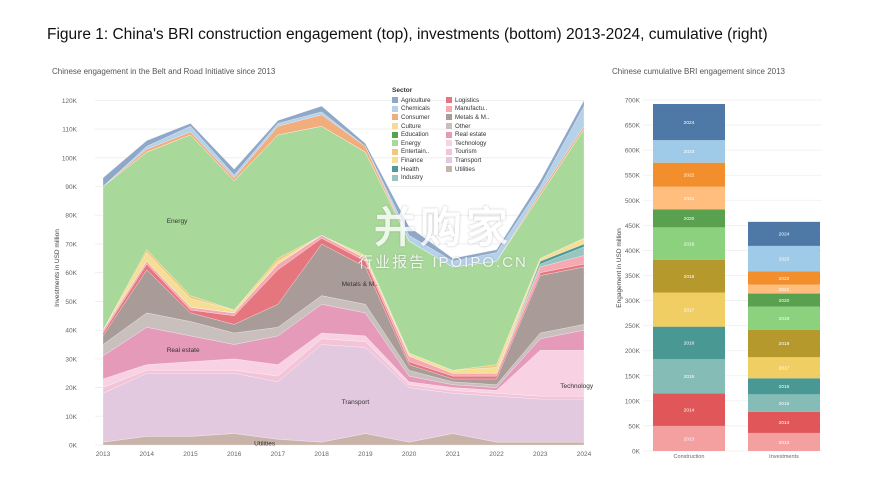 This screenshot has height=496, width=877. What do you see at coordinates (463, 126) in the screenshot?
I see `legend-label: Other` at bounding box center [463, 126].